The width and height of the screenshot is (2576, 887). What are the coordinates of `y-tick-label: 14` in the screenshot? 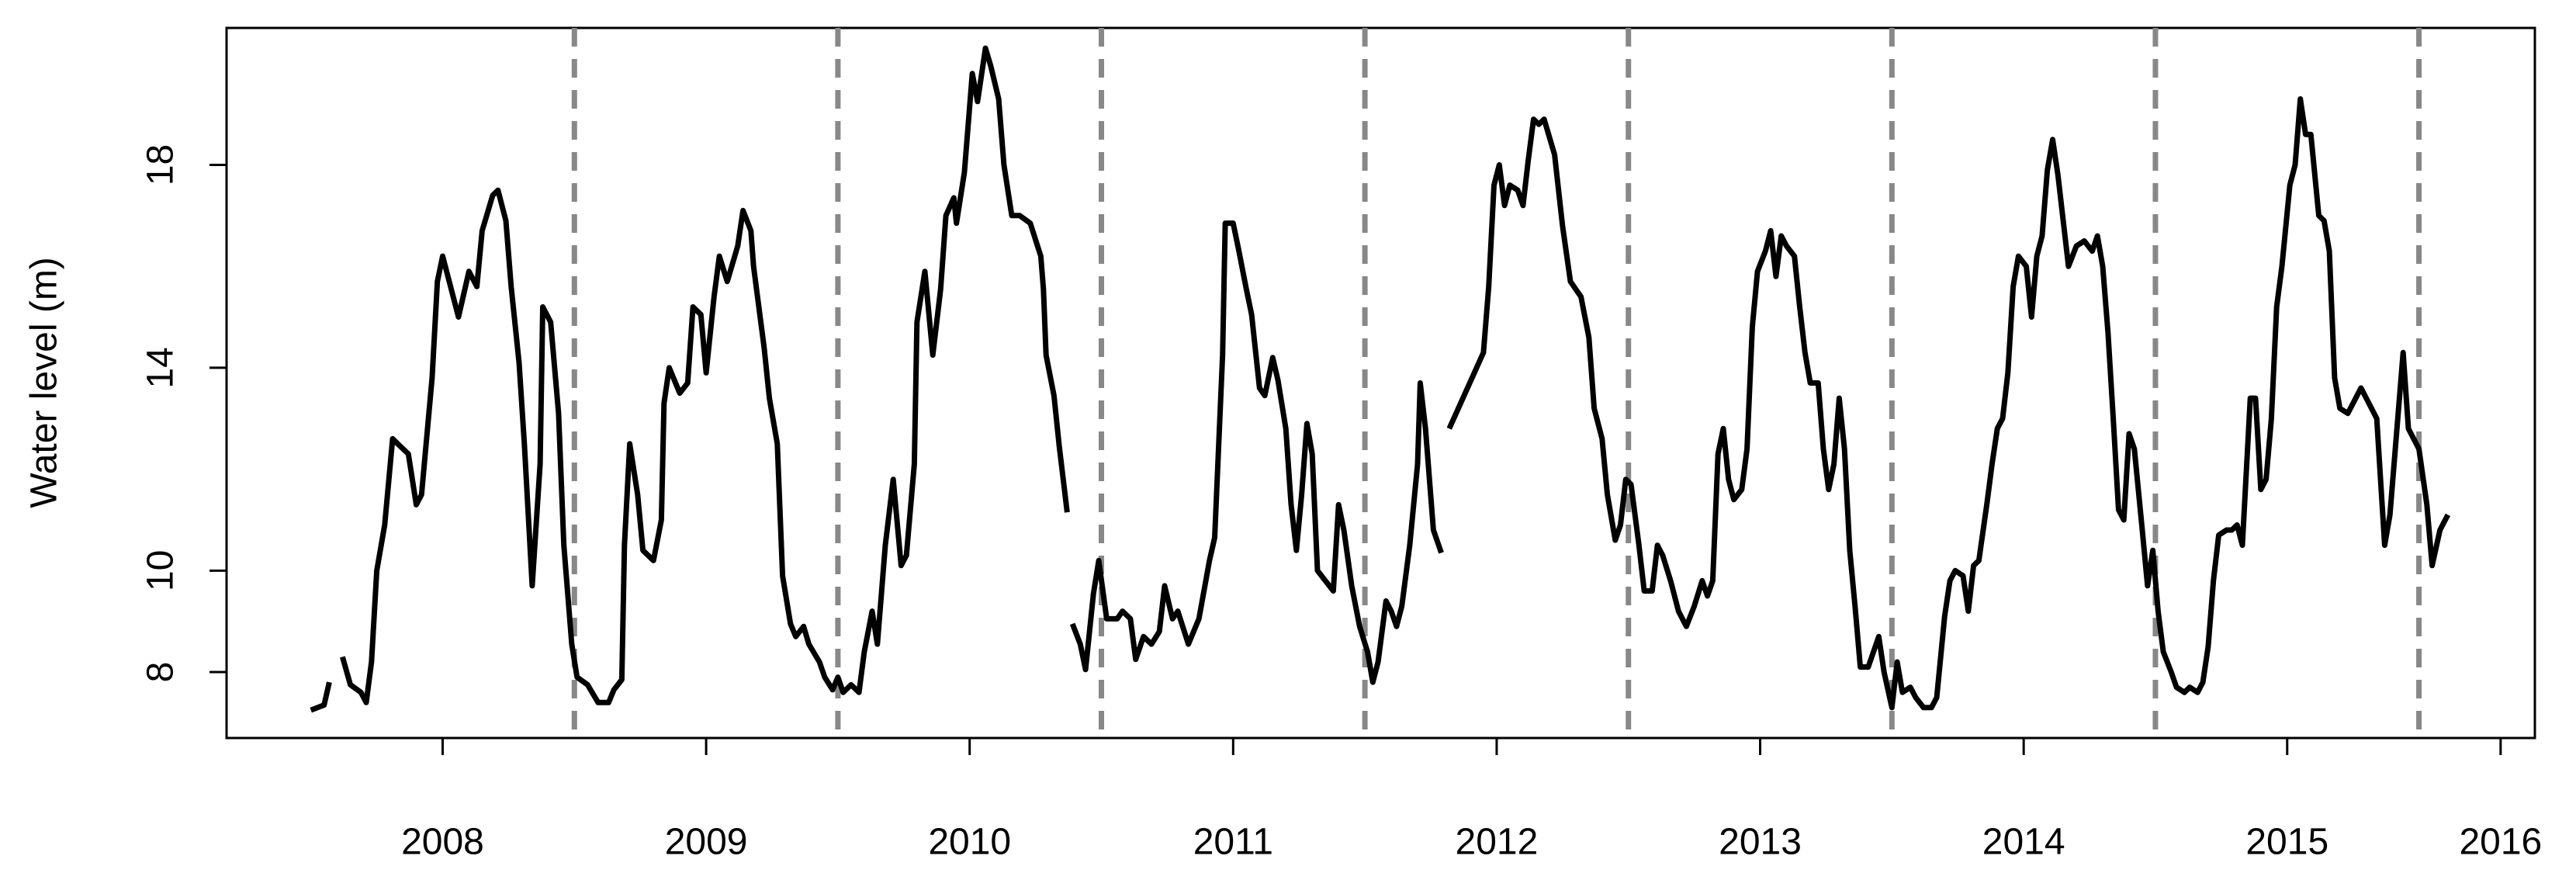 It's located at (161, 367).